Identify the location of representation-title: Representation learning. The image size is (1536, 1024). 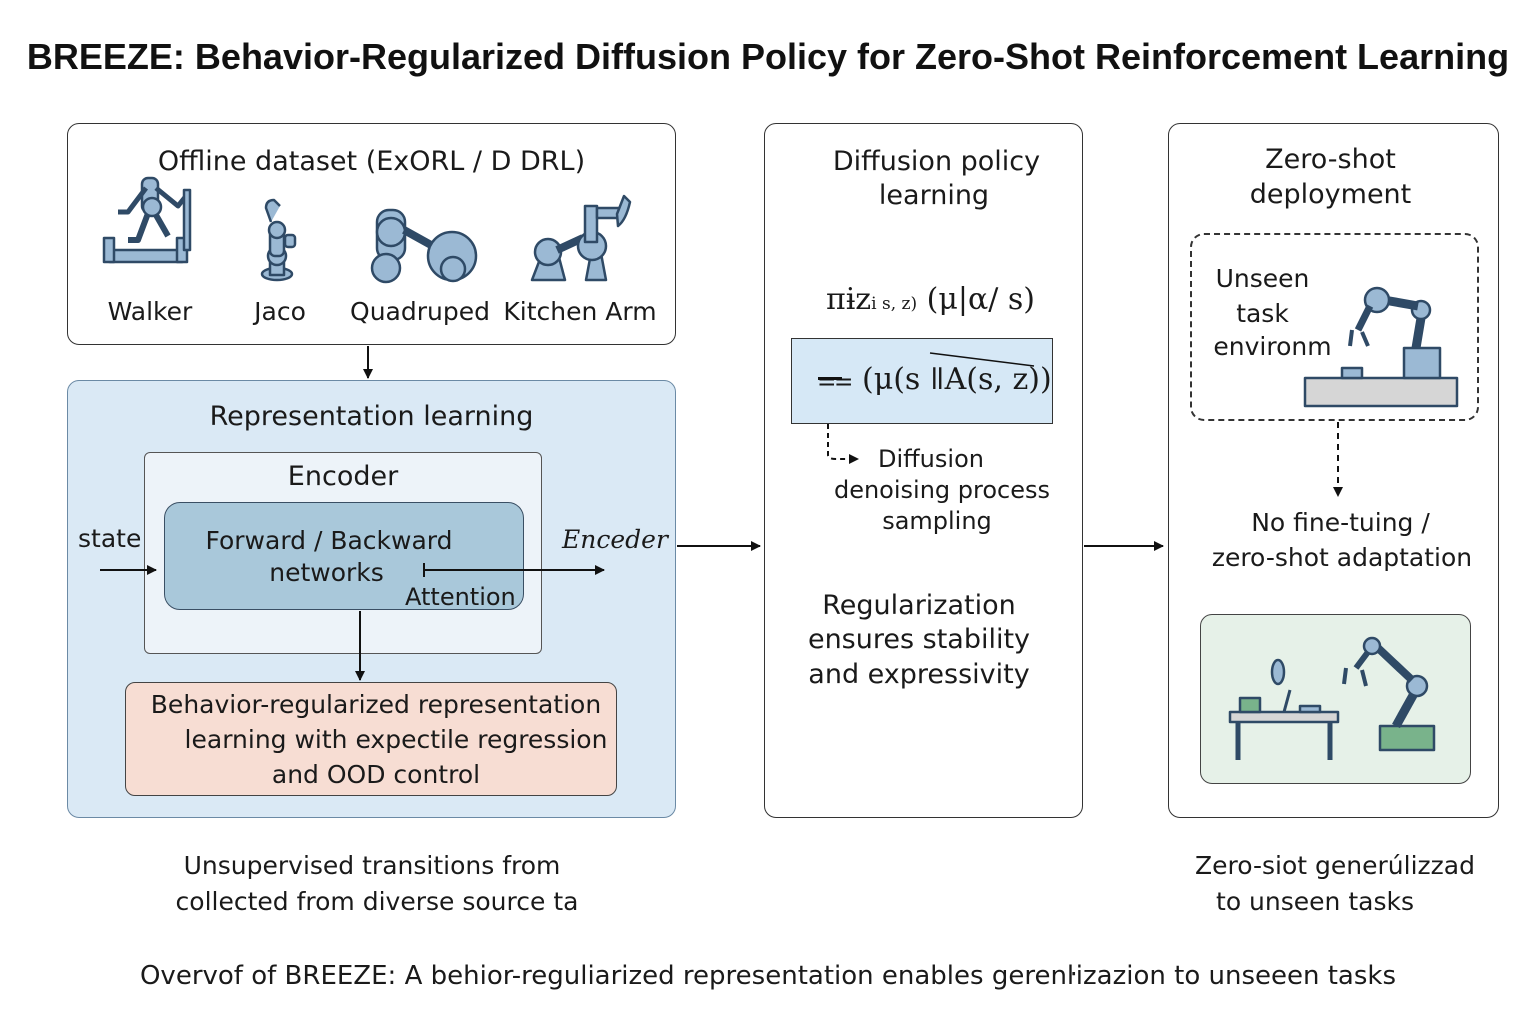
(371, 416).